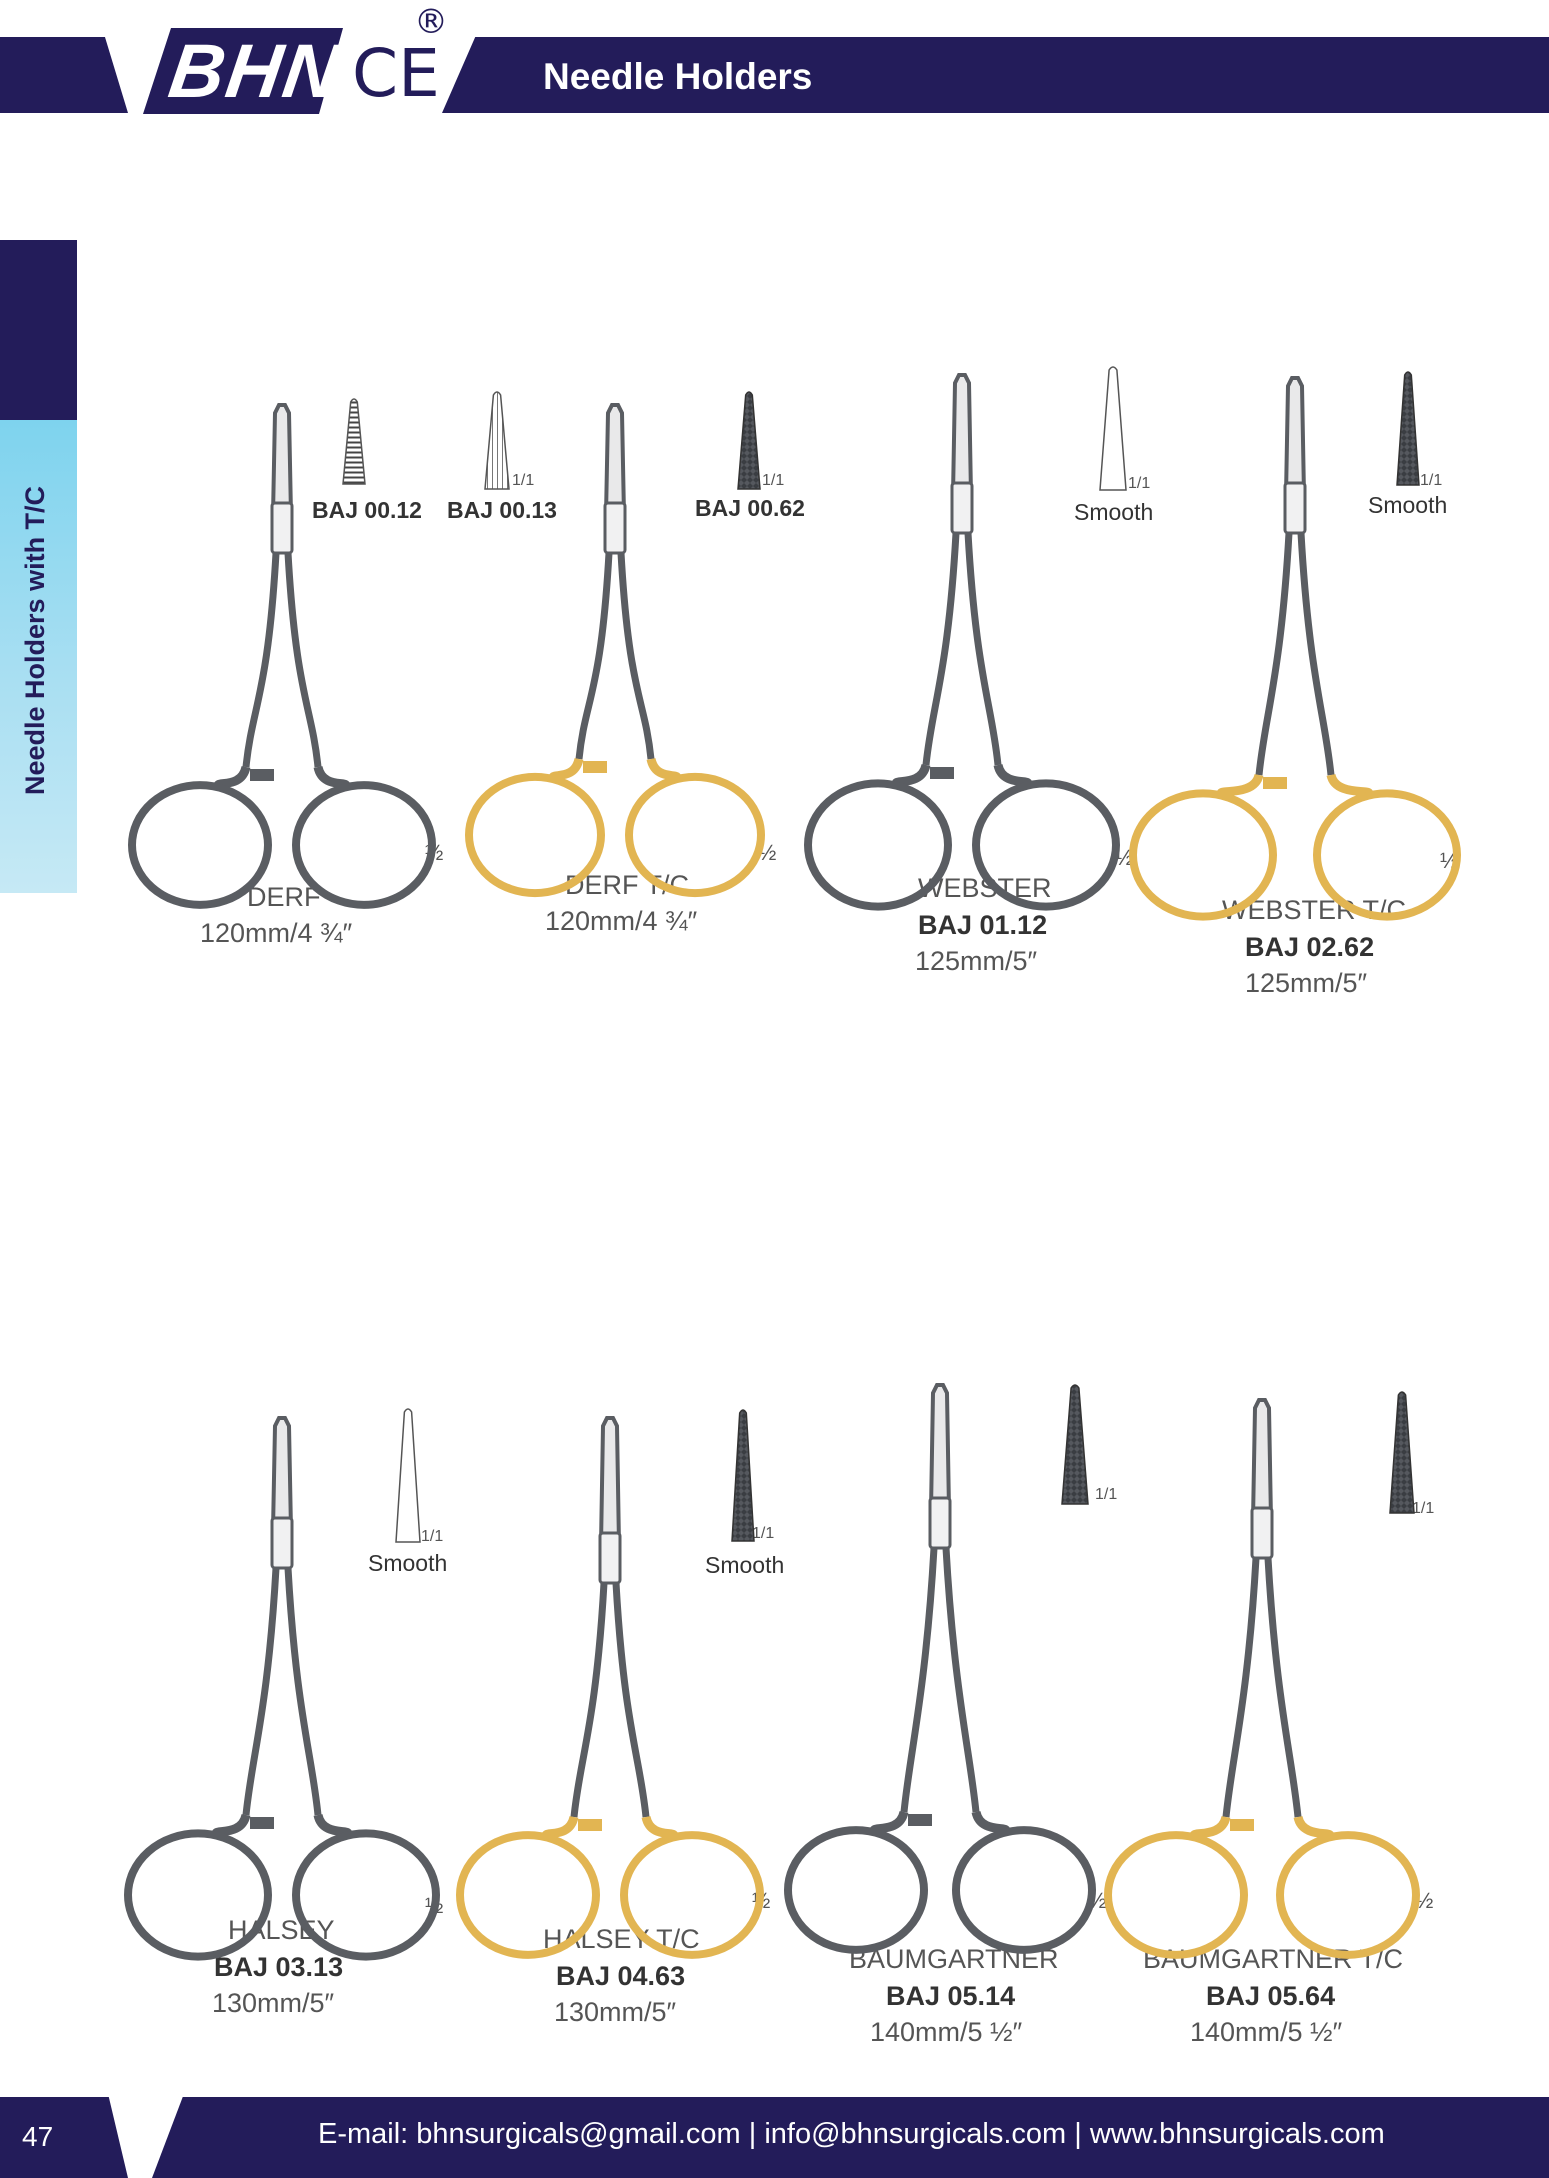  Describe the element at coordinates (38, 330) in the screenshot. I see `side-tab-dark` at that location.